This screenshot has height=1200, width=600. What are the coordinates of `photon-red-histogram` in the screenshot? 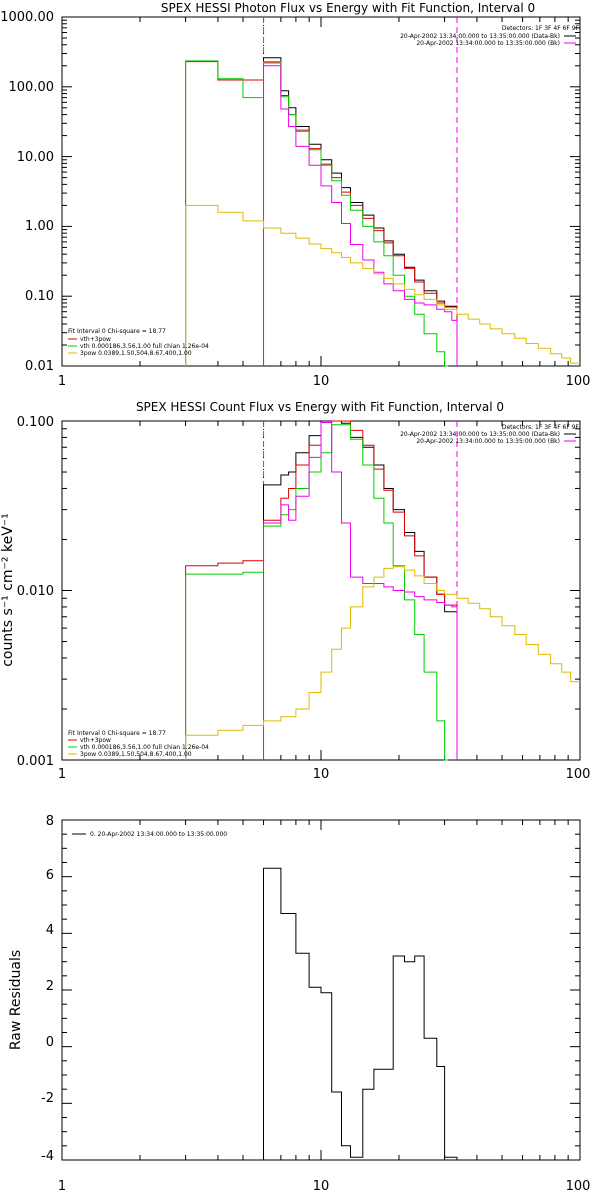 It's located at (321, 213).